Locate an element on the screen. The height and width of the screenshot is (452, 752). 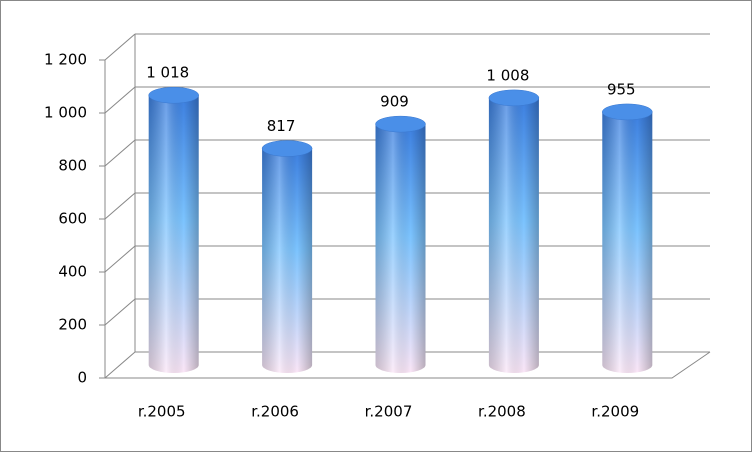
x-tick-label: r.2009 is located at coordinates (615, 412).